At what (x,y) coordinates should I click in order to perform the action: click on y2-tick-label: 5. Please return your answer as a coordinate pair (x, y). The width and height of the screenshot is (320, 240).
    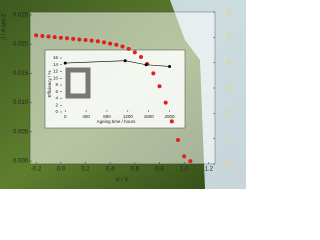
    Looking at the image, I should click on (229, 36).